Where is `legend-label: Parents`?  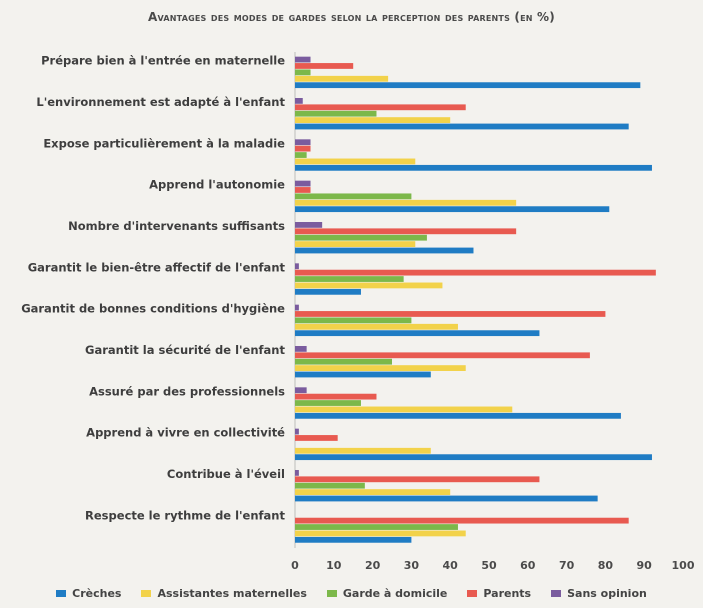 legend-label: Parents is located at coordinates (507, 593).